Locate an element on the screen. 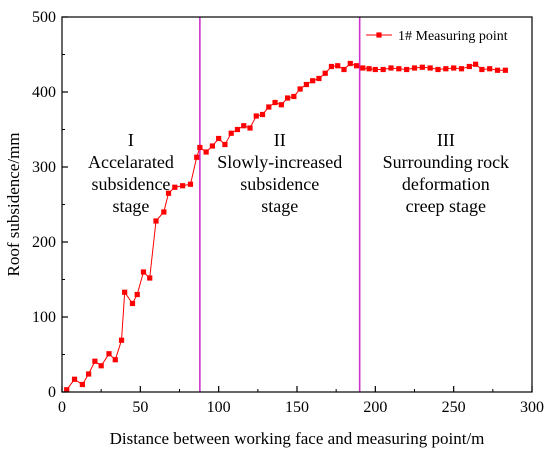 This screenshot has width=550, height=457. x-tick-label: 250 is located at coordinates (454, 407).